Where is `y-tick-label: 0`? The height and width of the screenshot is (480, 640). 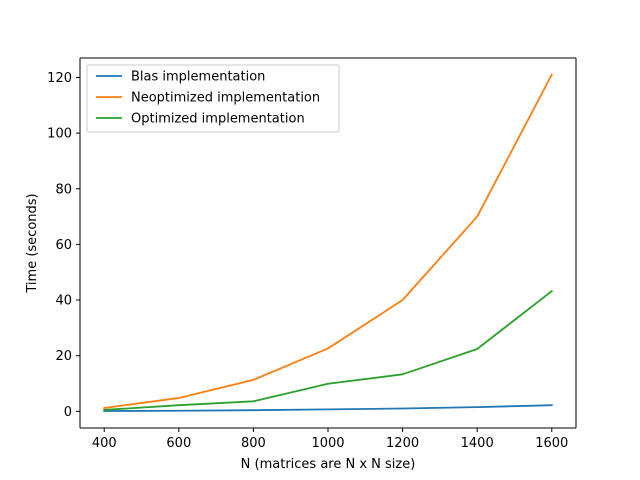 y-tick-label: 0 is located at coordinates (68, 412).